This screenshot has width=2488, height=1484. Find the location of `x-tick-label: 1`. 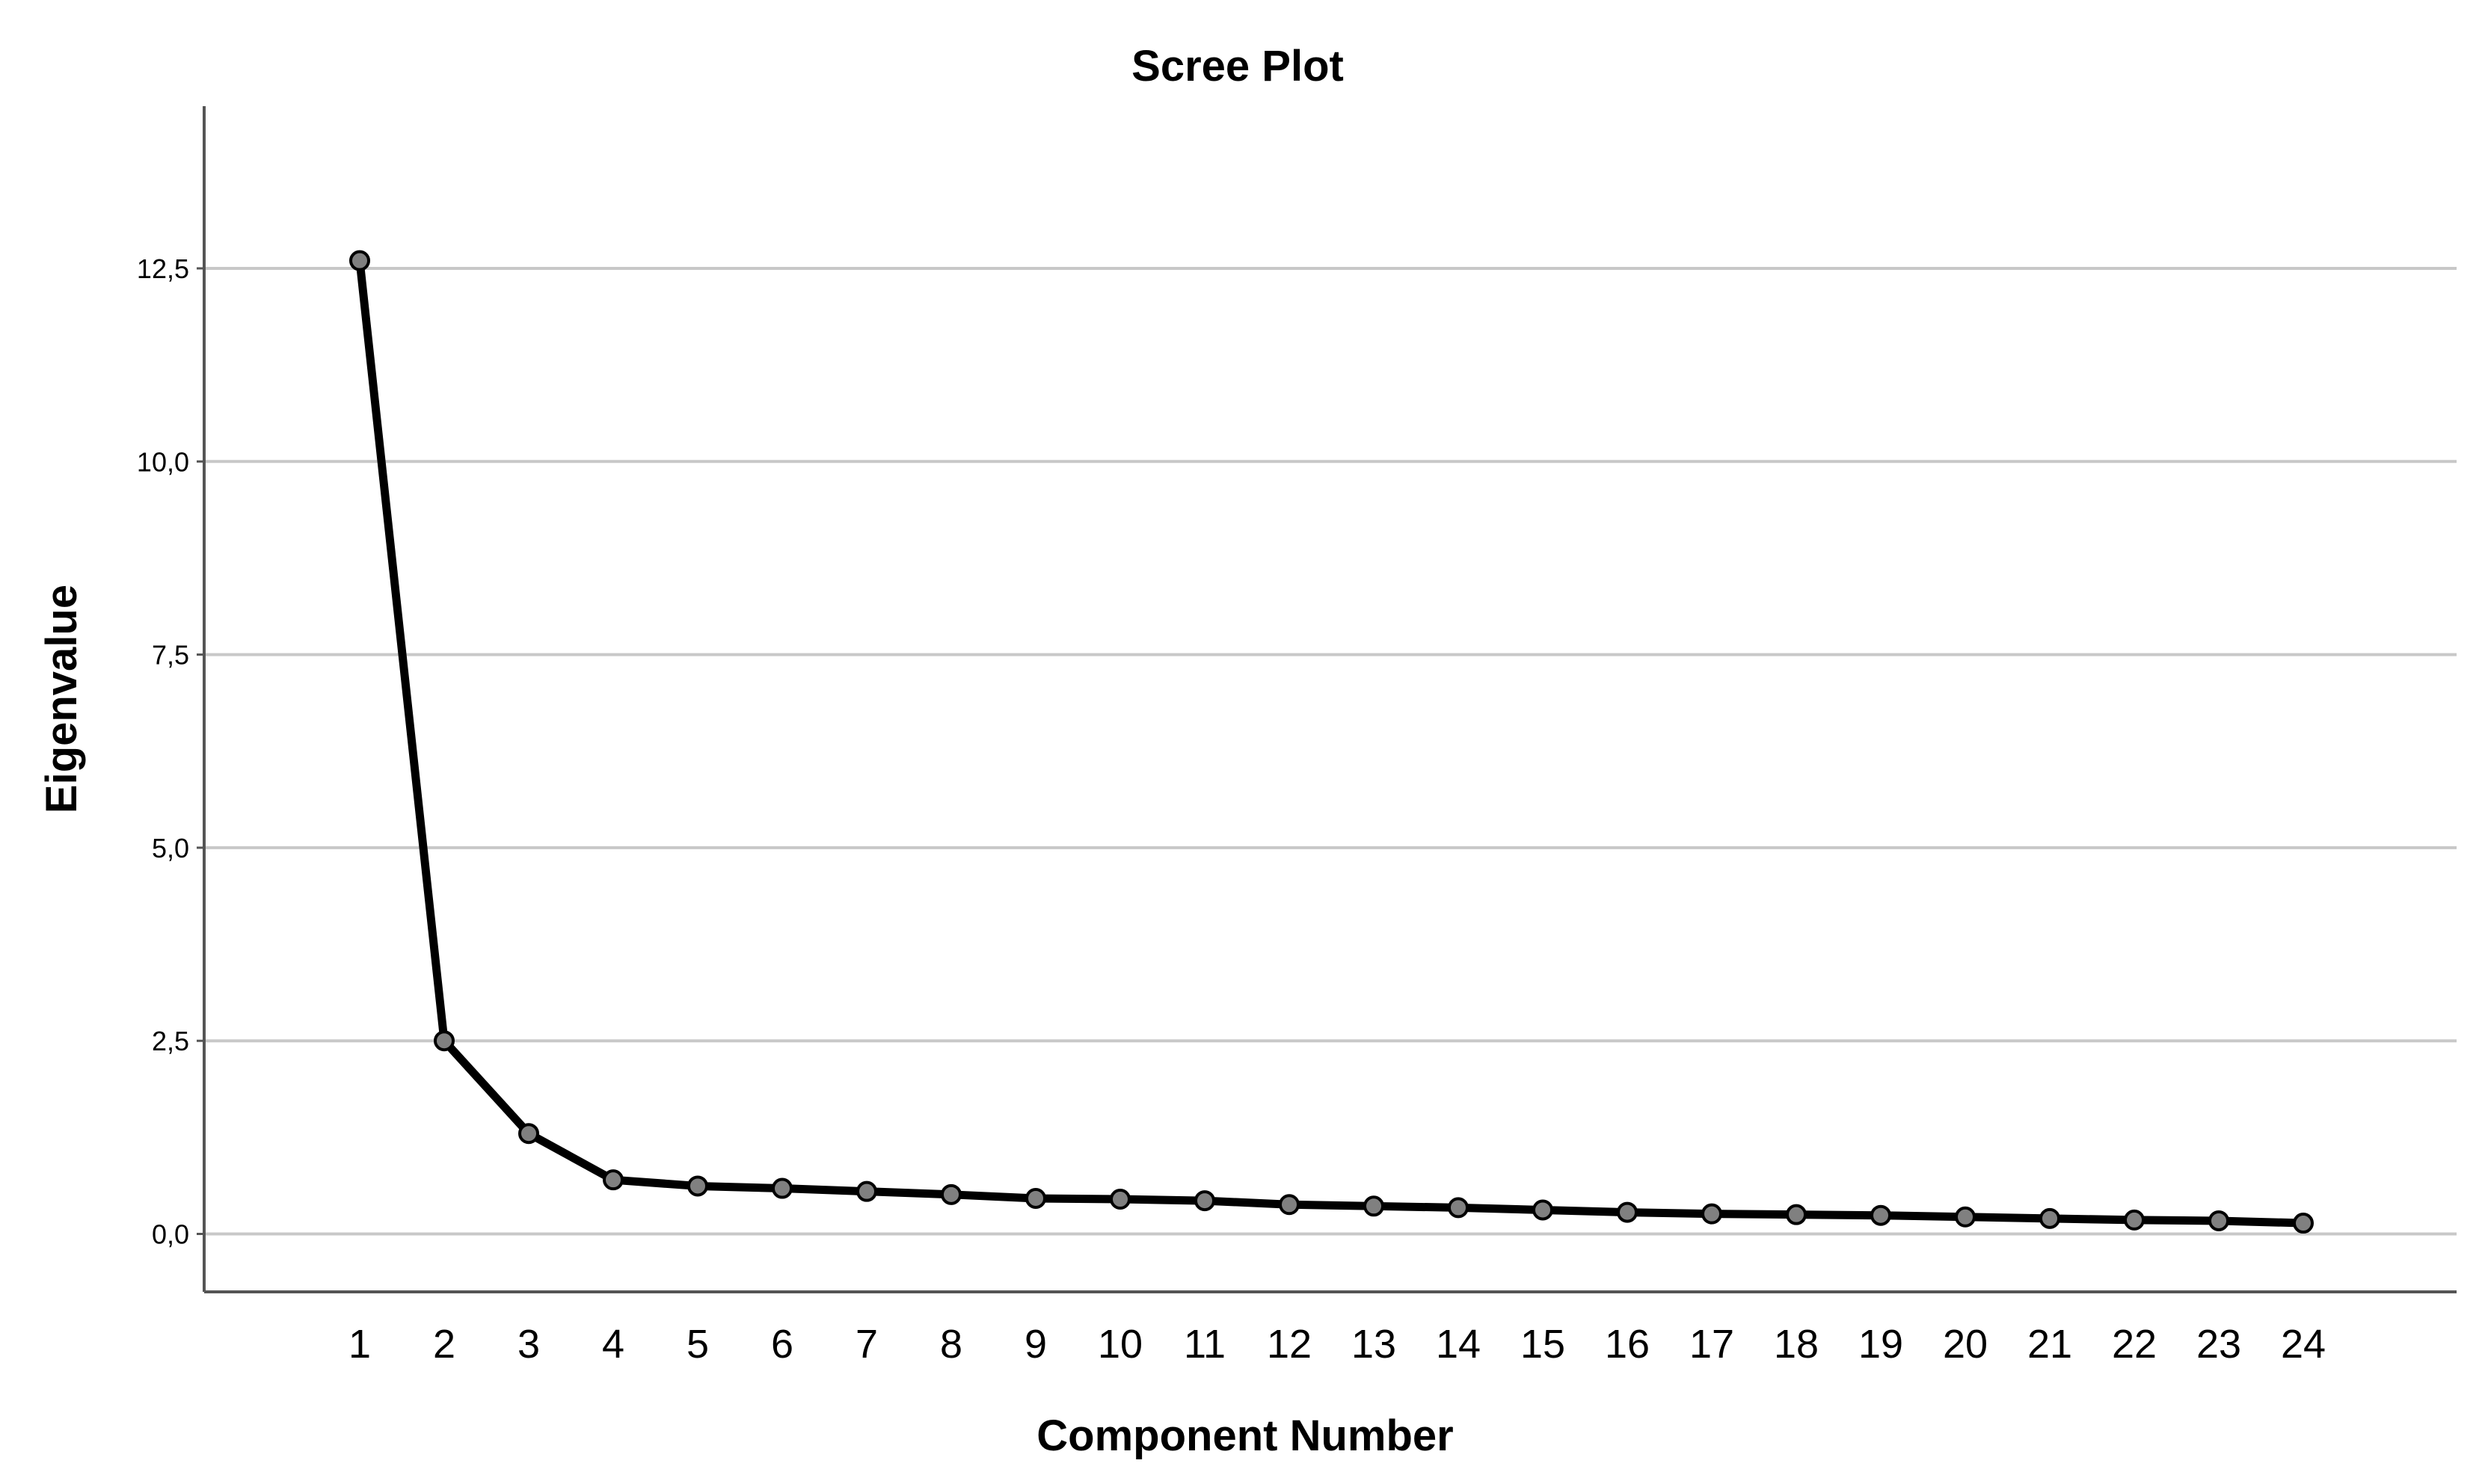

x-tick-label: 1 is located at coordinates (359, 1344).